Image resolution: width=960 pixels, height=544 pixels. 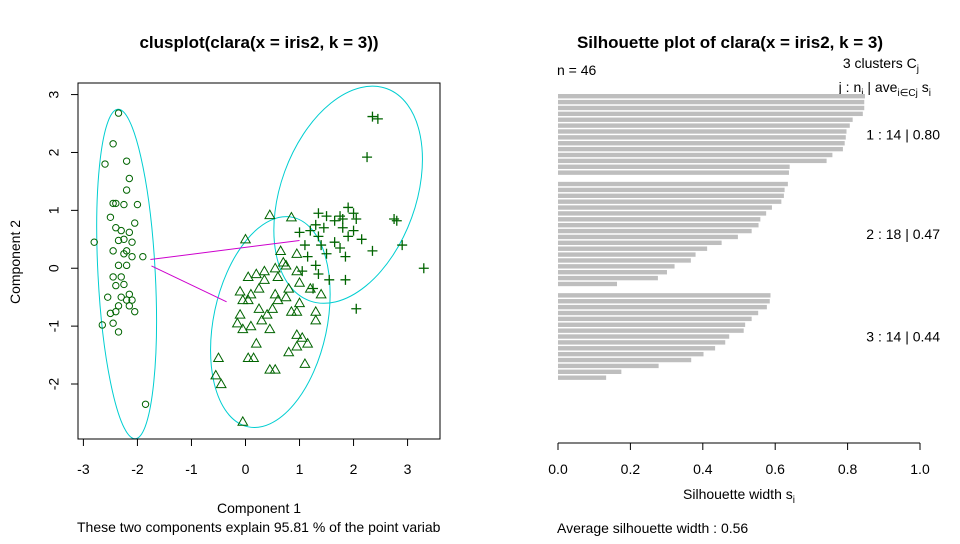 What do you see at coordinates (54, 152) in the screenshot?
I see `y-tick-label: 2` at bounding box center [54, 152].